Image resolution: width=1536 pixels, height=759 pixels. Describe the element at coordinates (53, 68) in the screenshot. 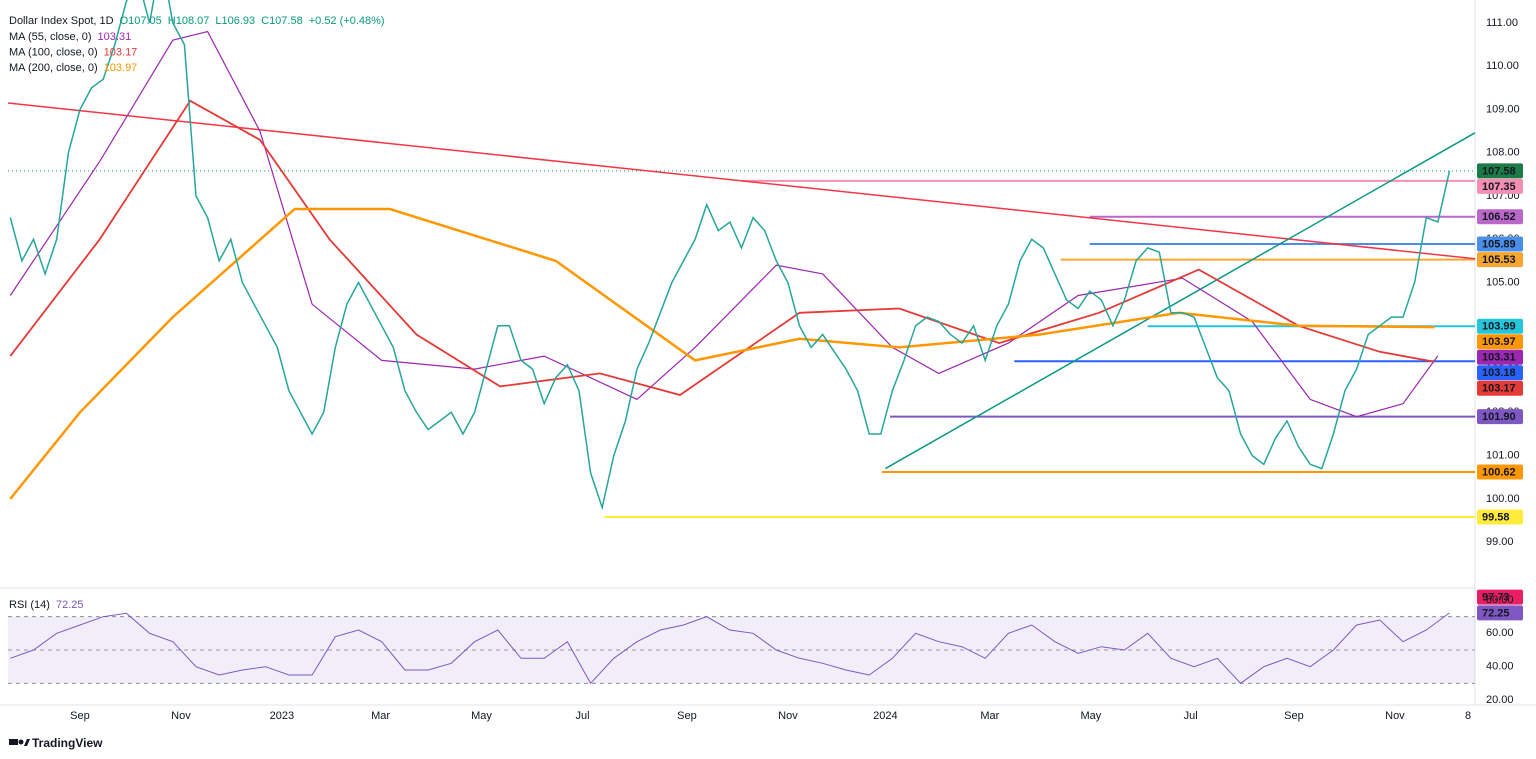

I see `ma-legend-name: MA (200, close, 0)` at that location.